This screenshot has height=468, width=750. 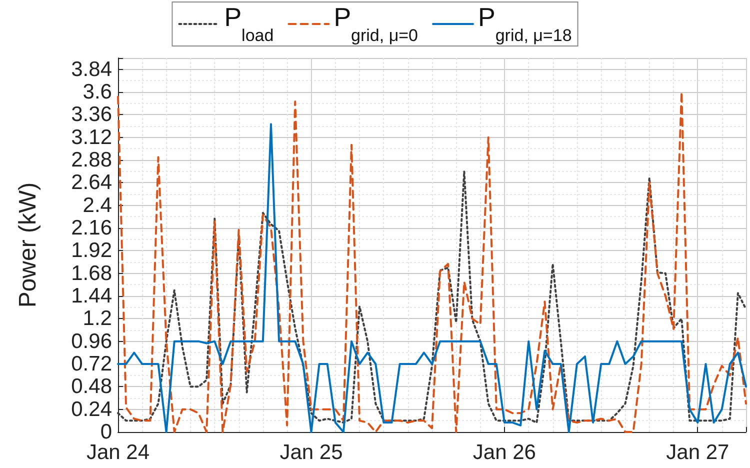 I want to click on y-tick-label: 2.16, so click(x=91, y=228).